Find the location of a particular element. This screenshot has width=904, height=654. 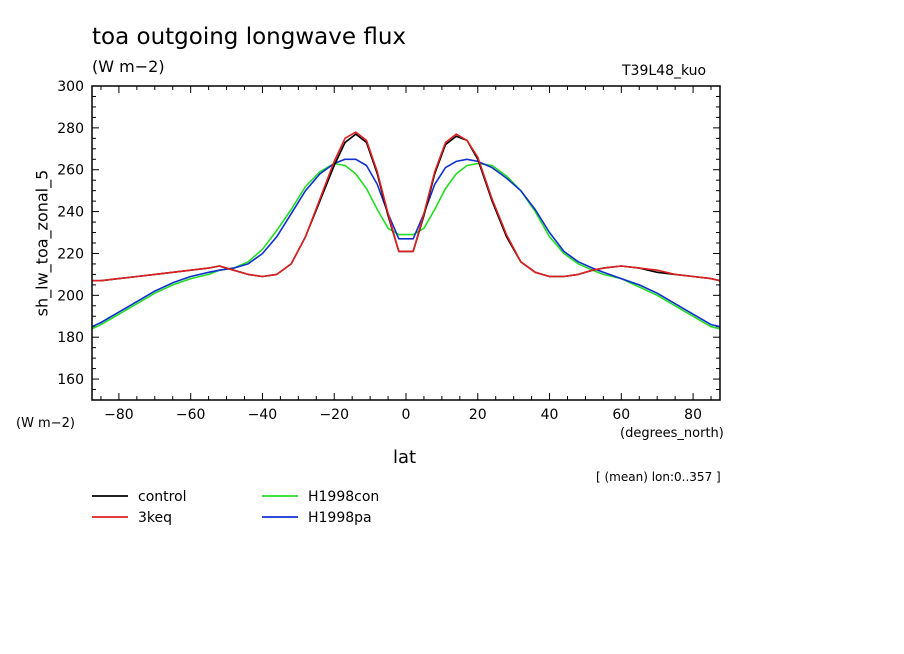

x-units-label: (degrees_north) is located at coordinates (672, 433).